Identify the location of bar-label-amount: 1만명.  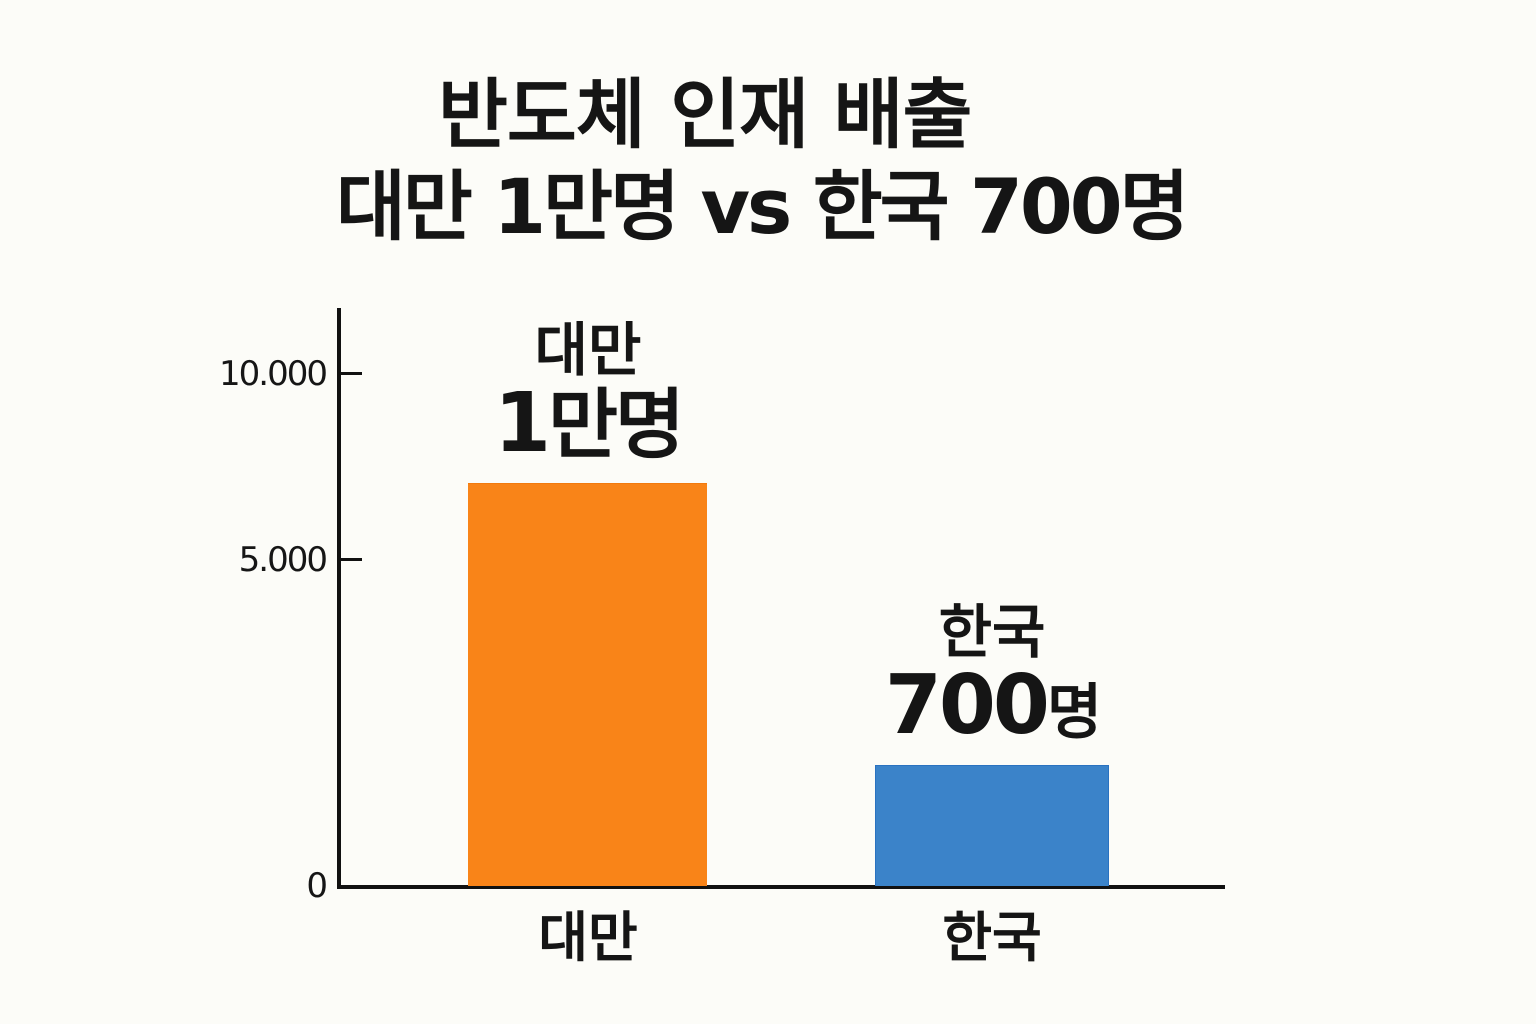
(588, 424).